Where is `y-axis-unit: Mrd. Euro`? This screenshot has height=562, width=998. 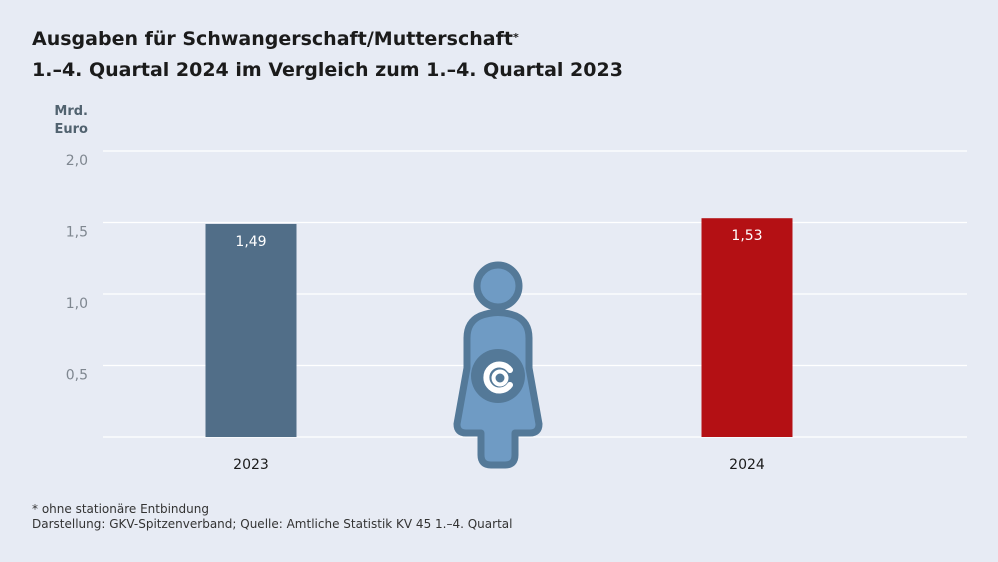
y-axis-unit: Mrd. Euro is located at coordinates (59, 121).